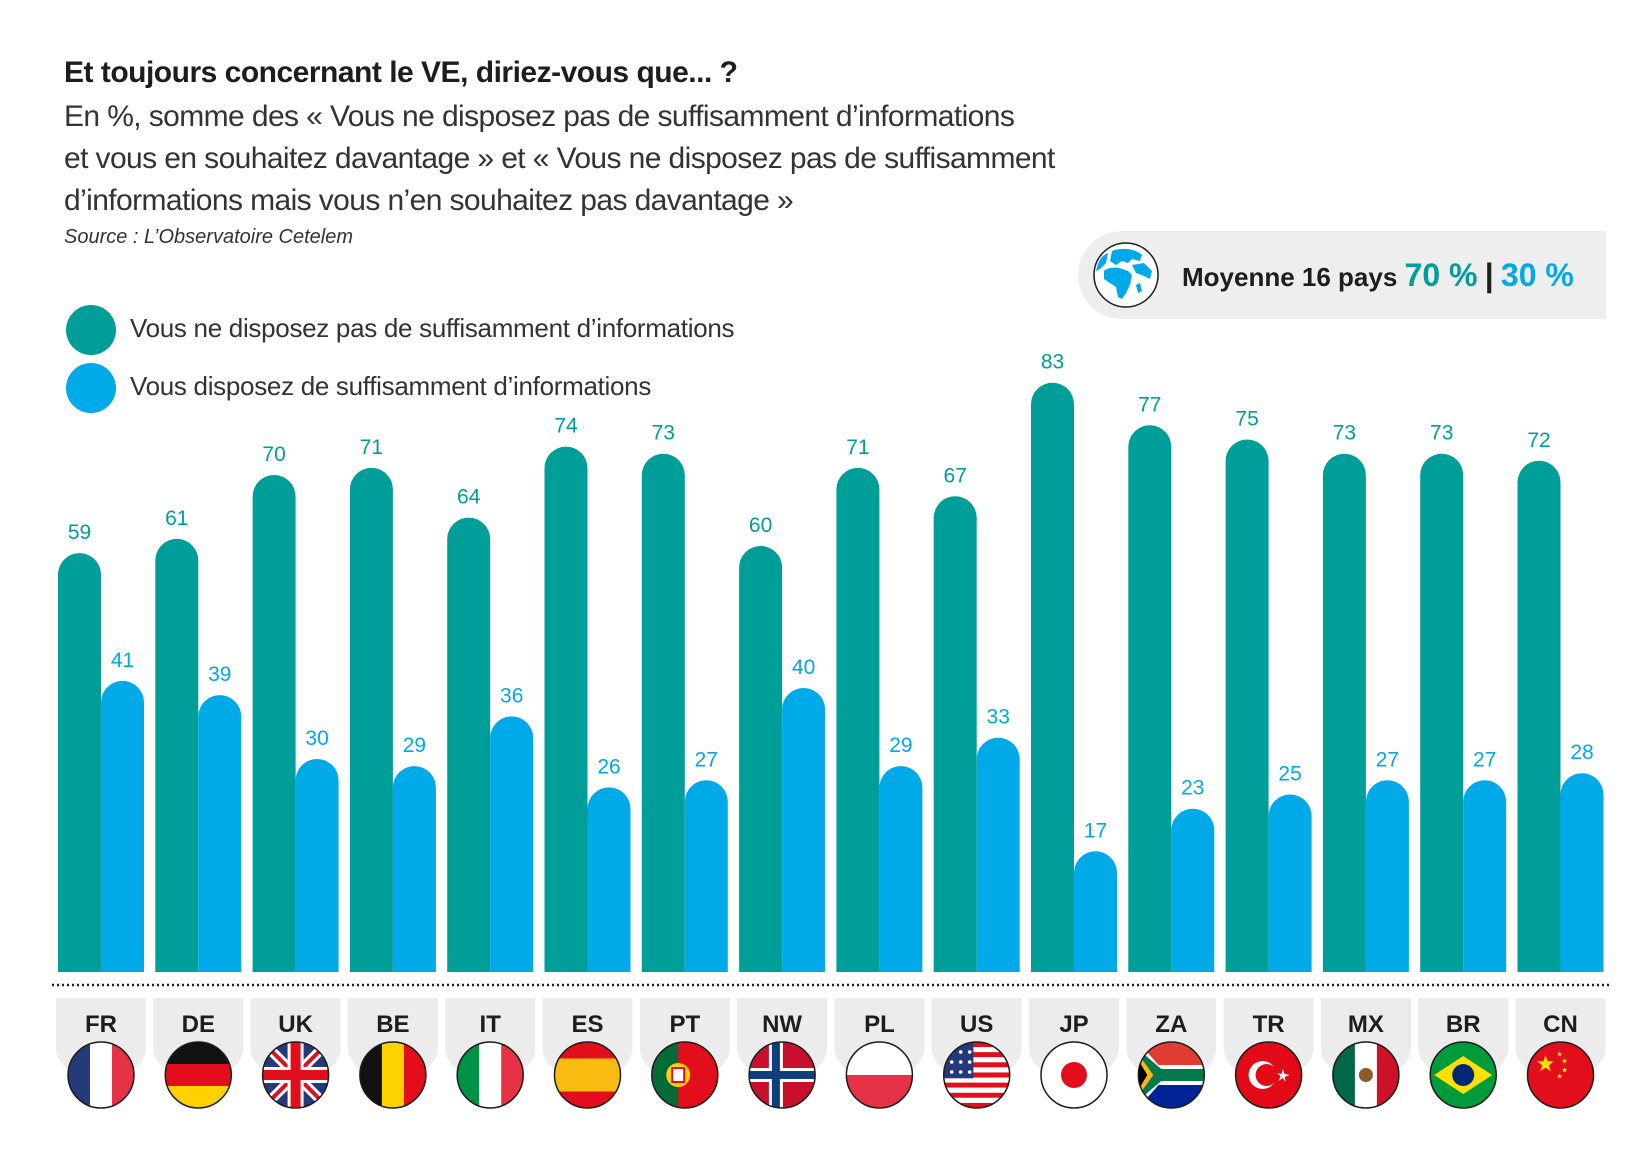 Image resolution: width=1645 pixels, height=1167 pixels. I want to click on bar-be-info, so click(414, 869).